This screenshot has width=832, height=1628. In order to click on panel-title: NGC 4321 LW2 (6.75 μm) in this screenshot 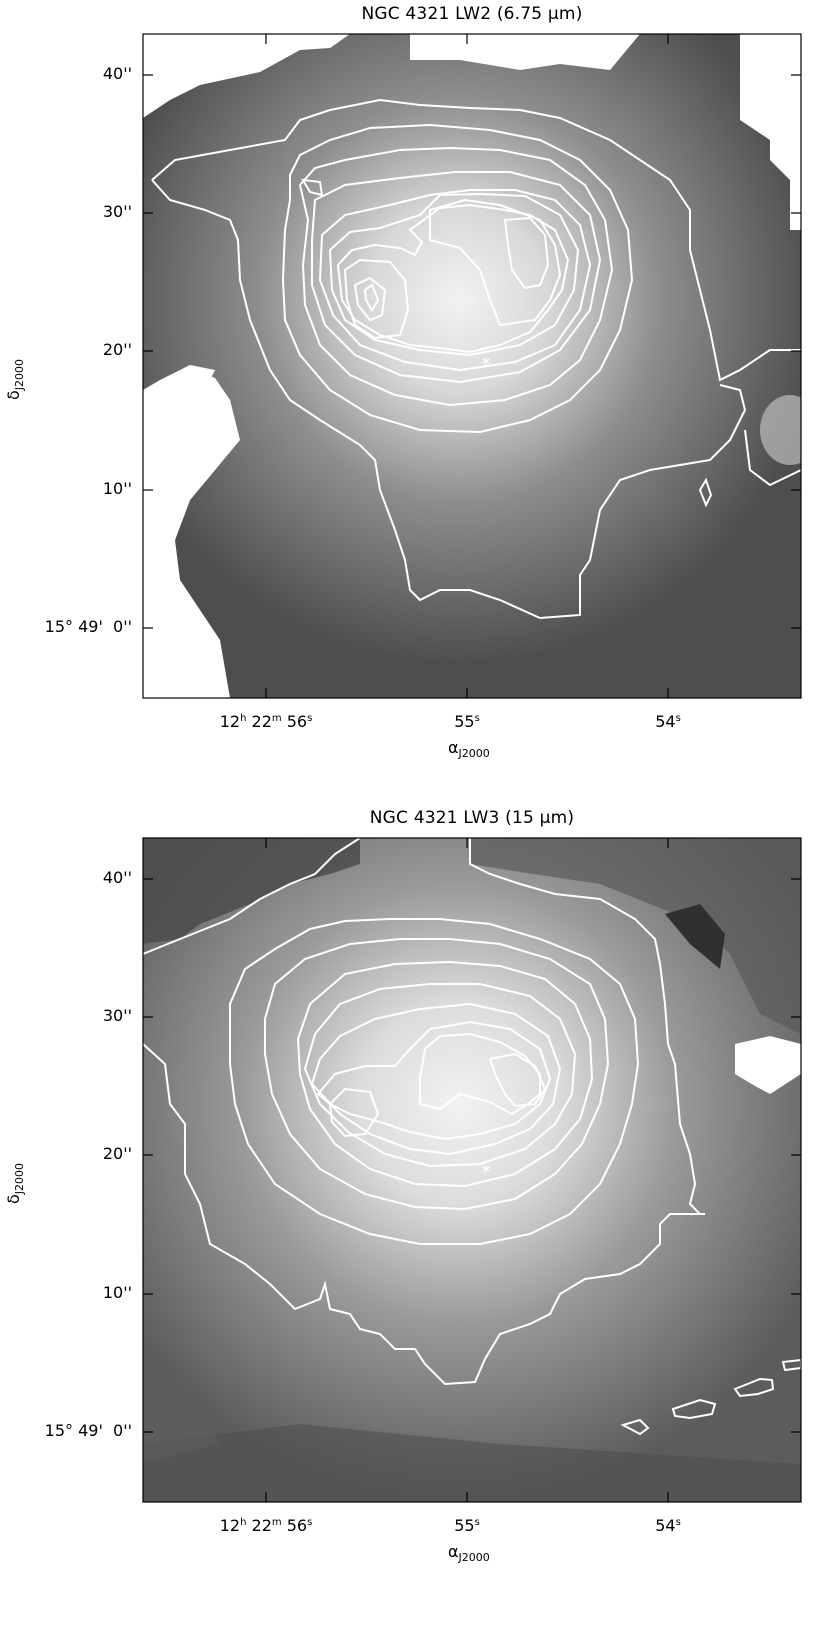, I will do `click(472, 14)`.